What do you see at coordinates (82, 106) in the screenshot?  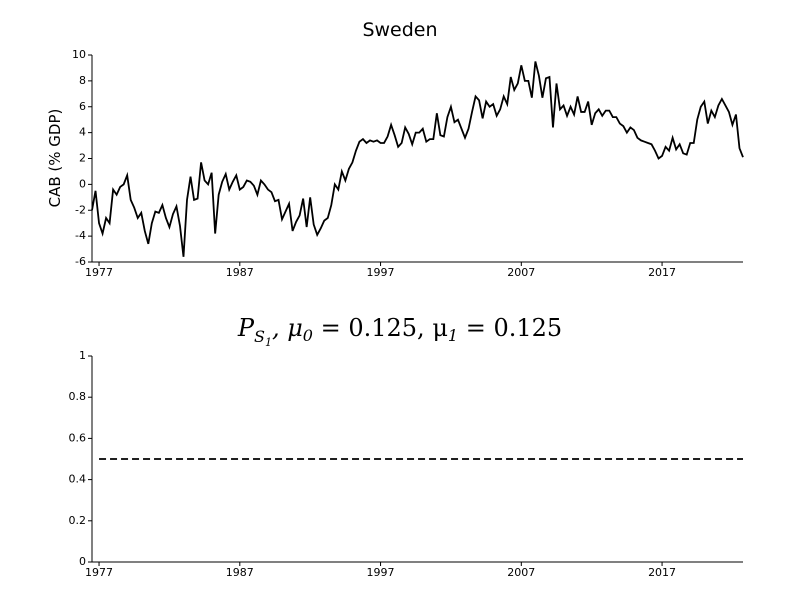 I see `y-tick-label: 6` at bounding box center [82, 106].